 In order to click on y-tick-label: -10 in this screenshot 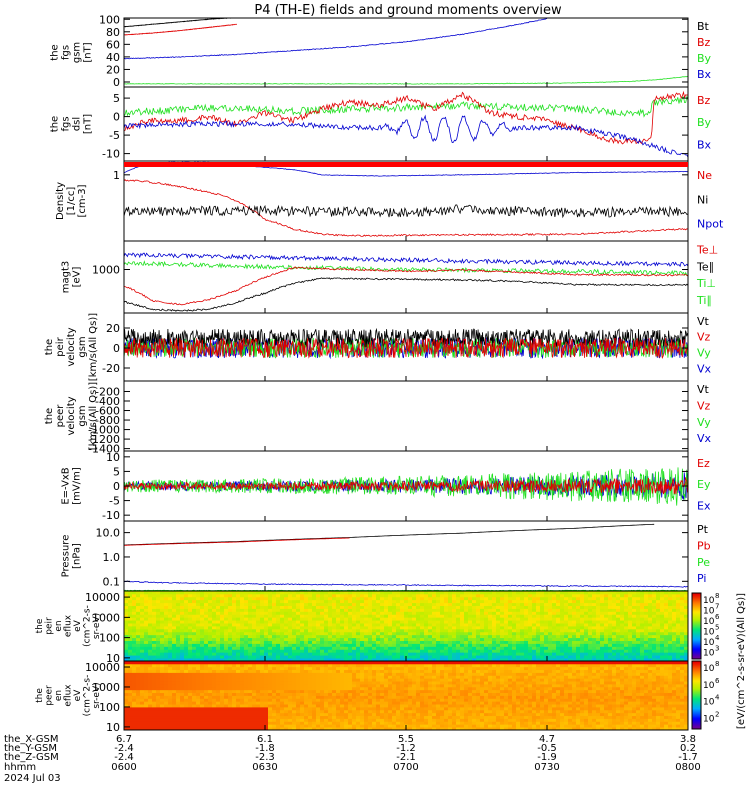, I will do `click(111, 154)`.